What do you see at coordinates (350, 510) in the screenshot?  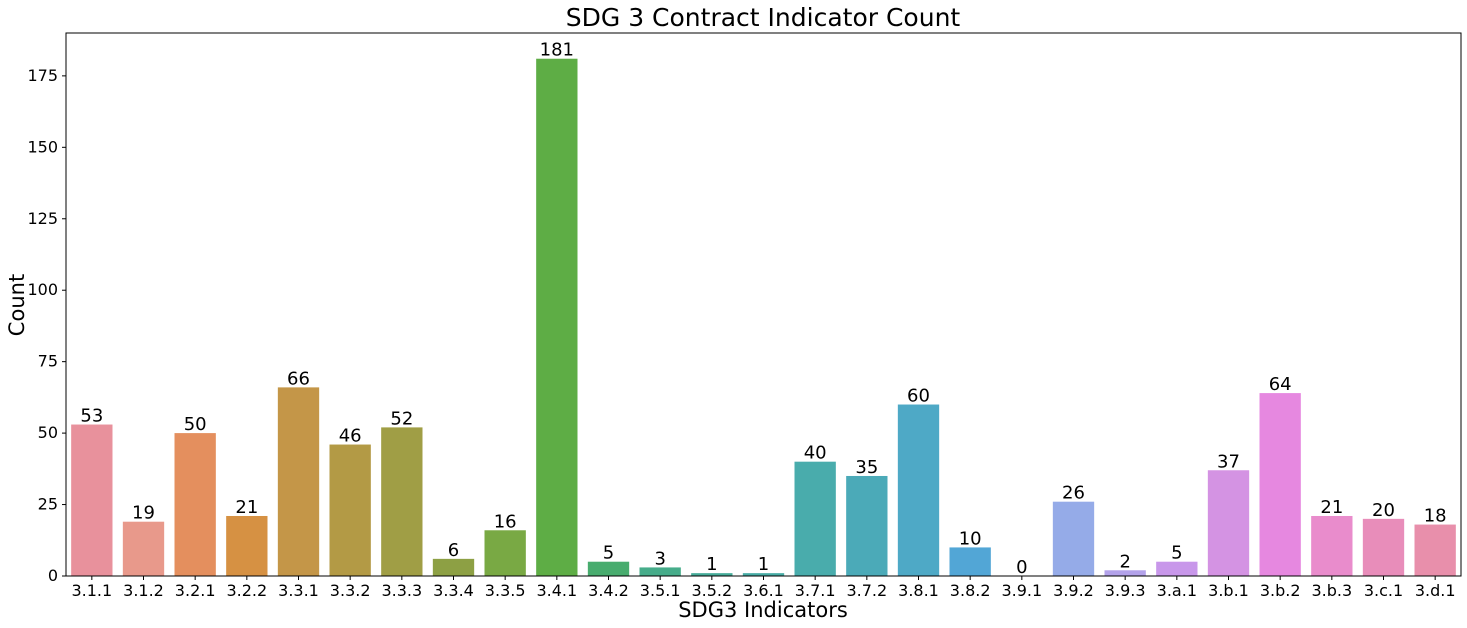 I see `bar-3.3.2` at bounding box center [350, 510].